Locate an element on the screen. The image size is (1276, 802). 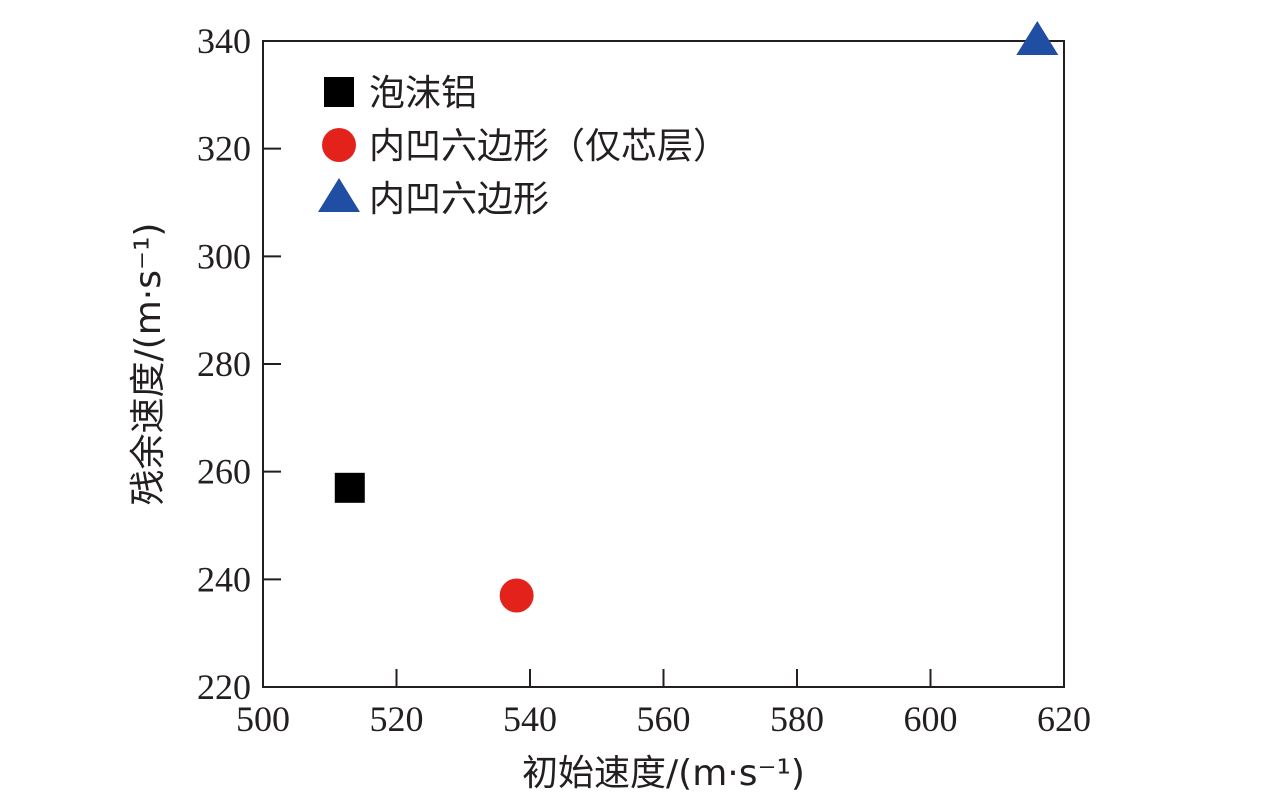
y-tick-label: 240 is located at coordinates (224, 579).